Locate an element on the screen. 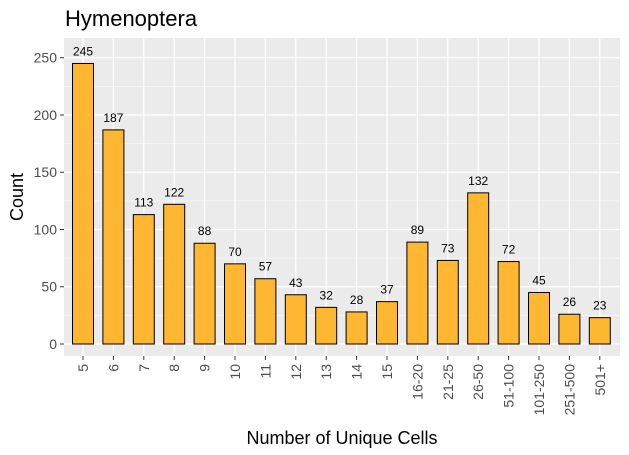 The image size is (629, 455). data-label: 57 is located at coordinates (266, 267).